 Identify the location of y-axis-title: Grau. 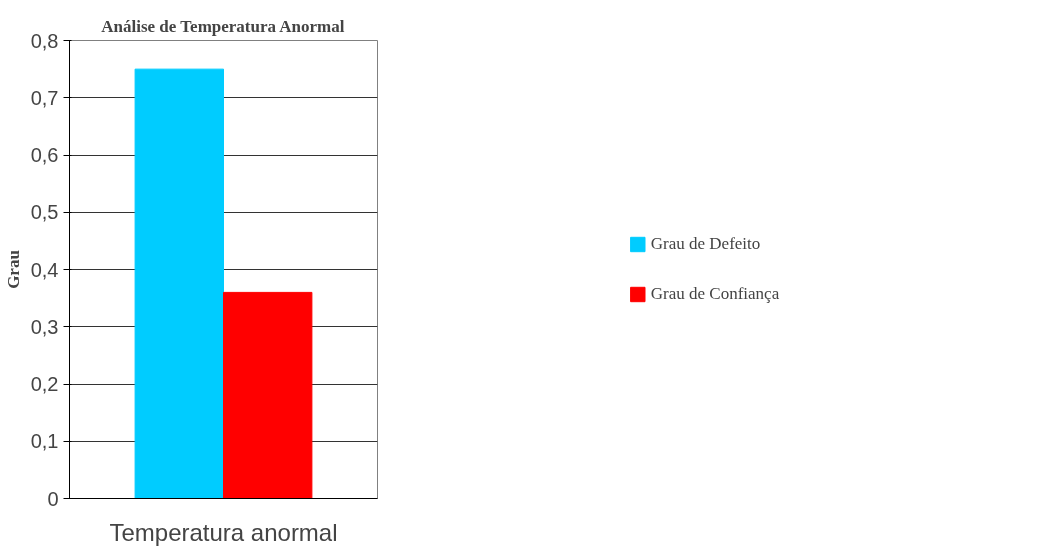
(13, 269).